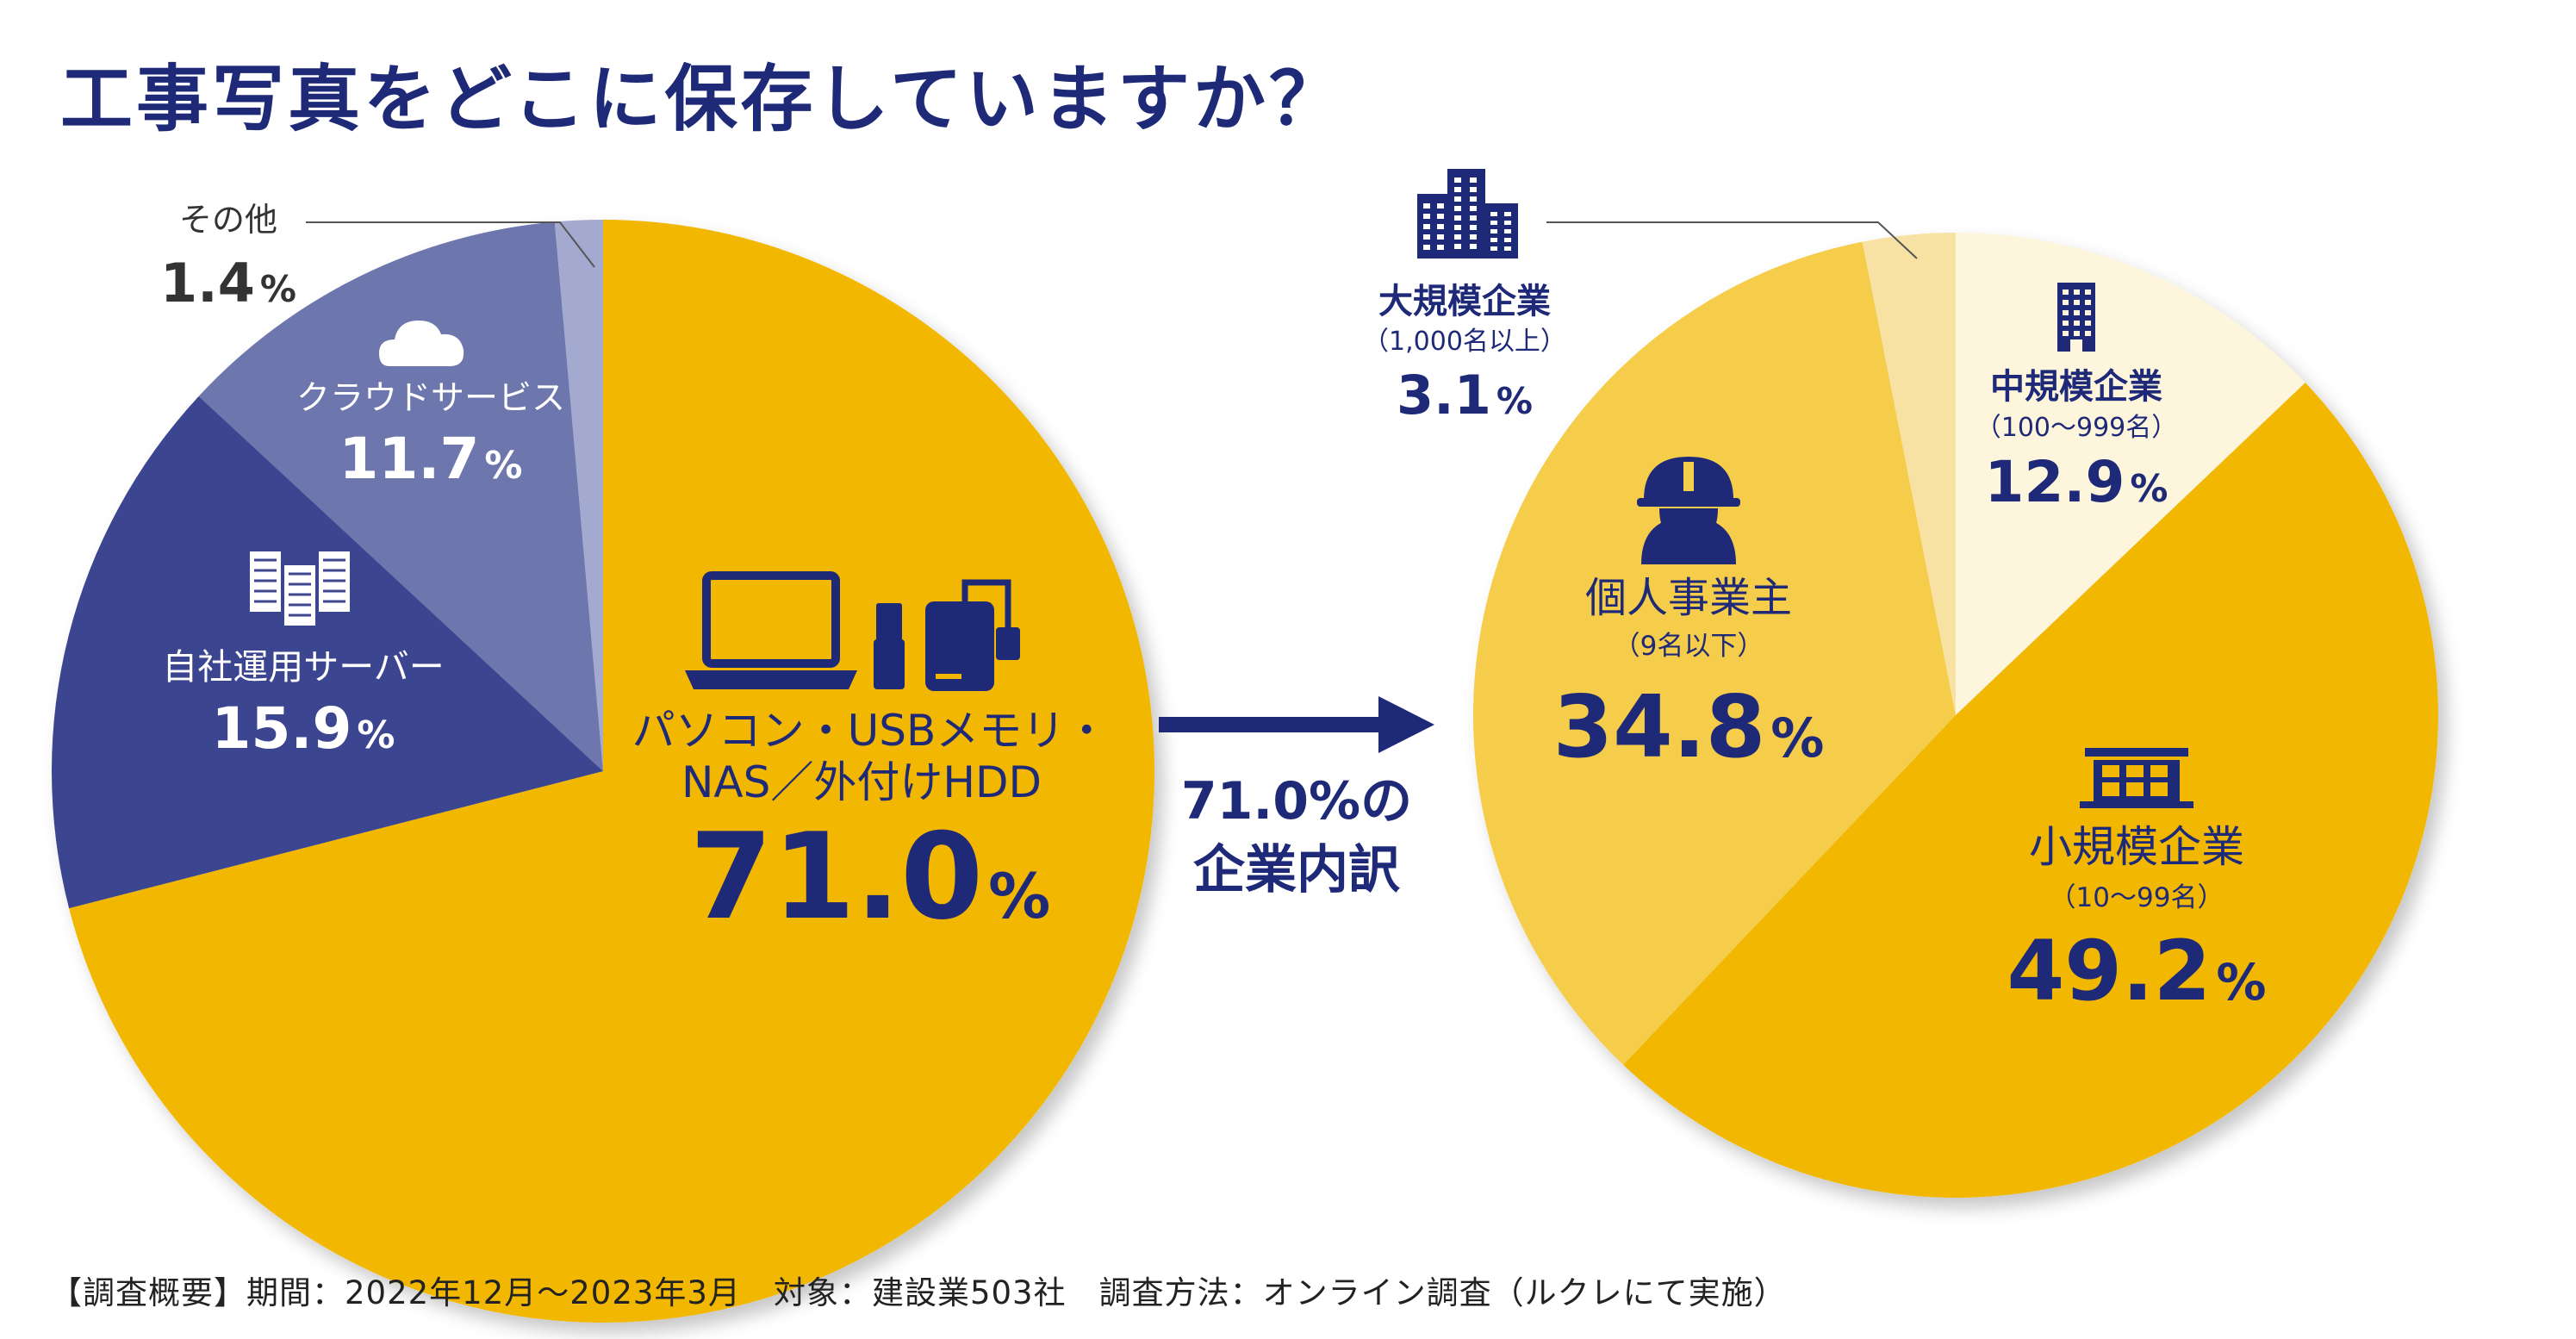 This screenshot has height=1339, width=2576. I want to click on slice-label-line: 自社運用サーバー, so click(303, 667).